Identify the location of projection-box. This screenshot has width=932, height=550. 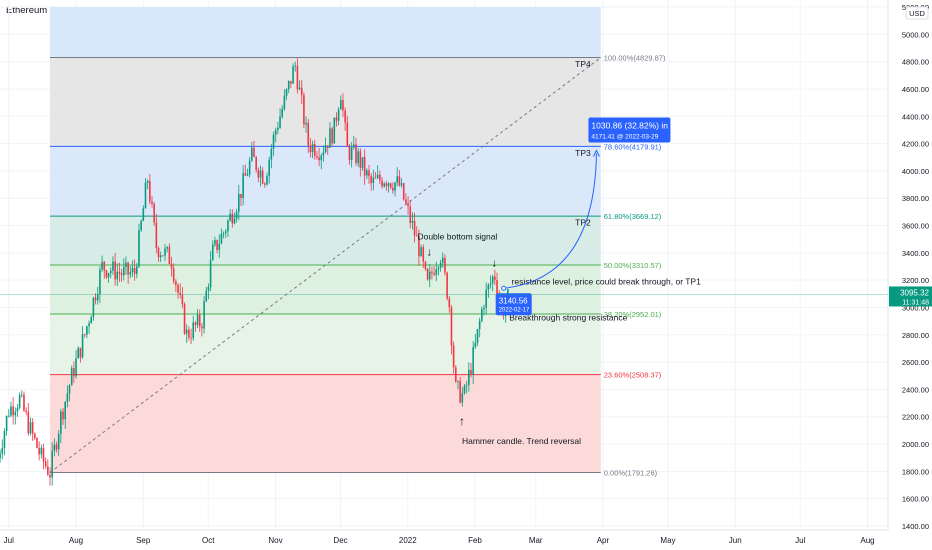
(629, 130).